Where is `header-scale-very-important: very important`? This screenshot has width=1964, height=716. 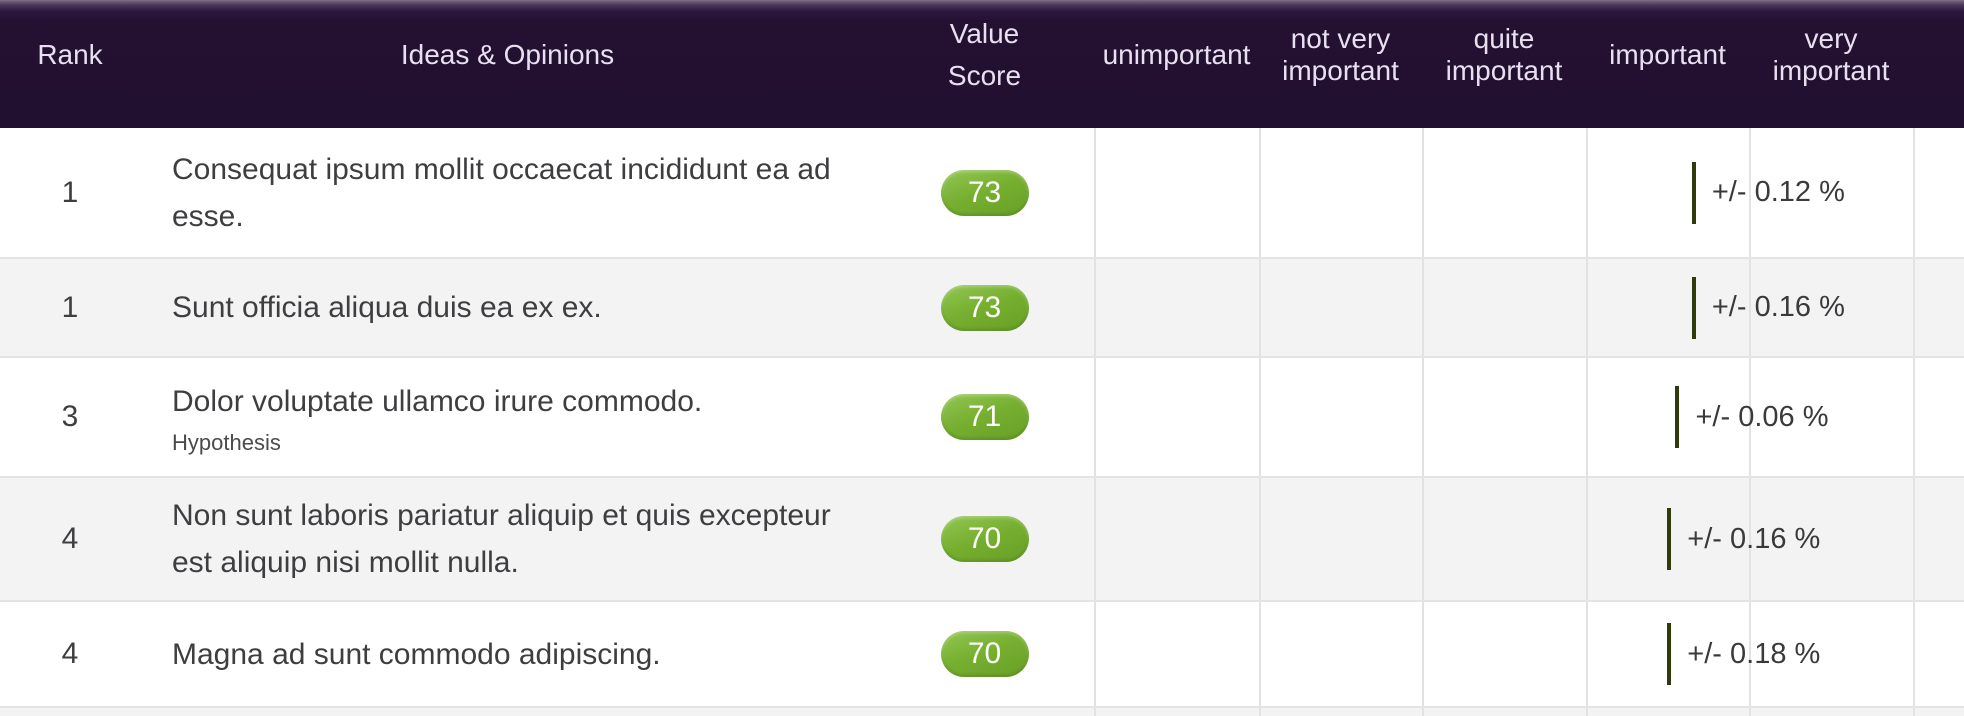 header-scale-very-important: very important is located at coordinates (1831, 64).